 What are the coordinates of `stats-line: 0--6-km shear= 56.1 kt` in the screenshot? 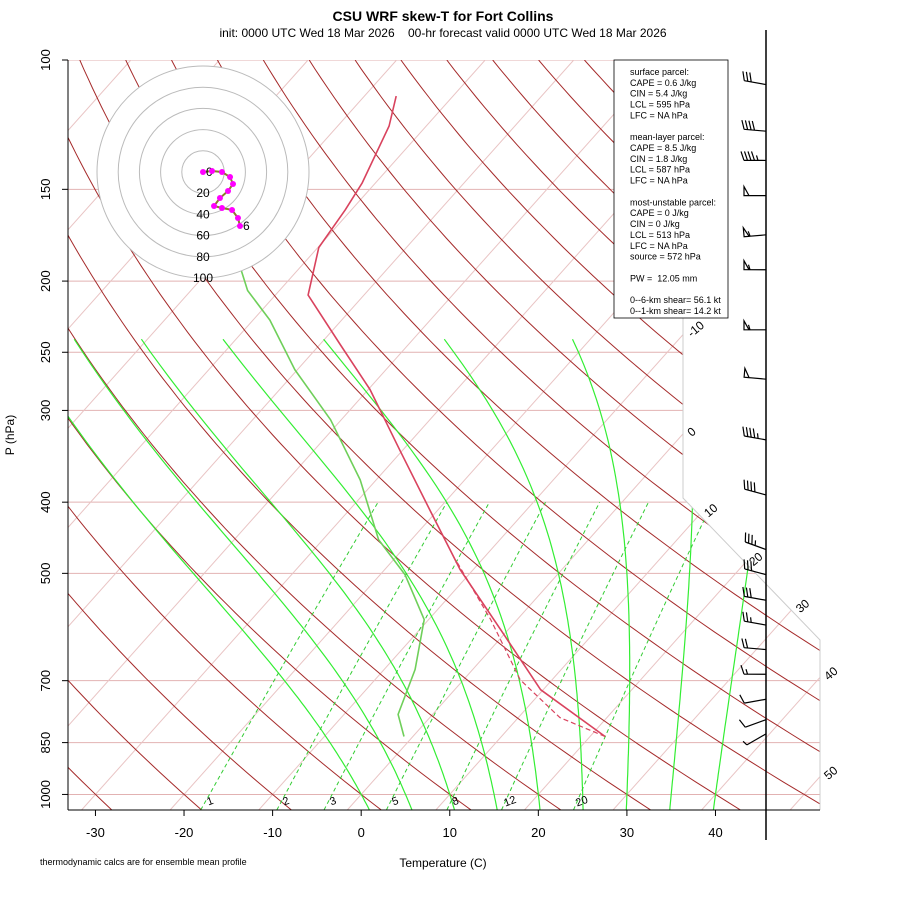 It's located at (675, 300).